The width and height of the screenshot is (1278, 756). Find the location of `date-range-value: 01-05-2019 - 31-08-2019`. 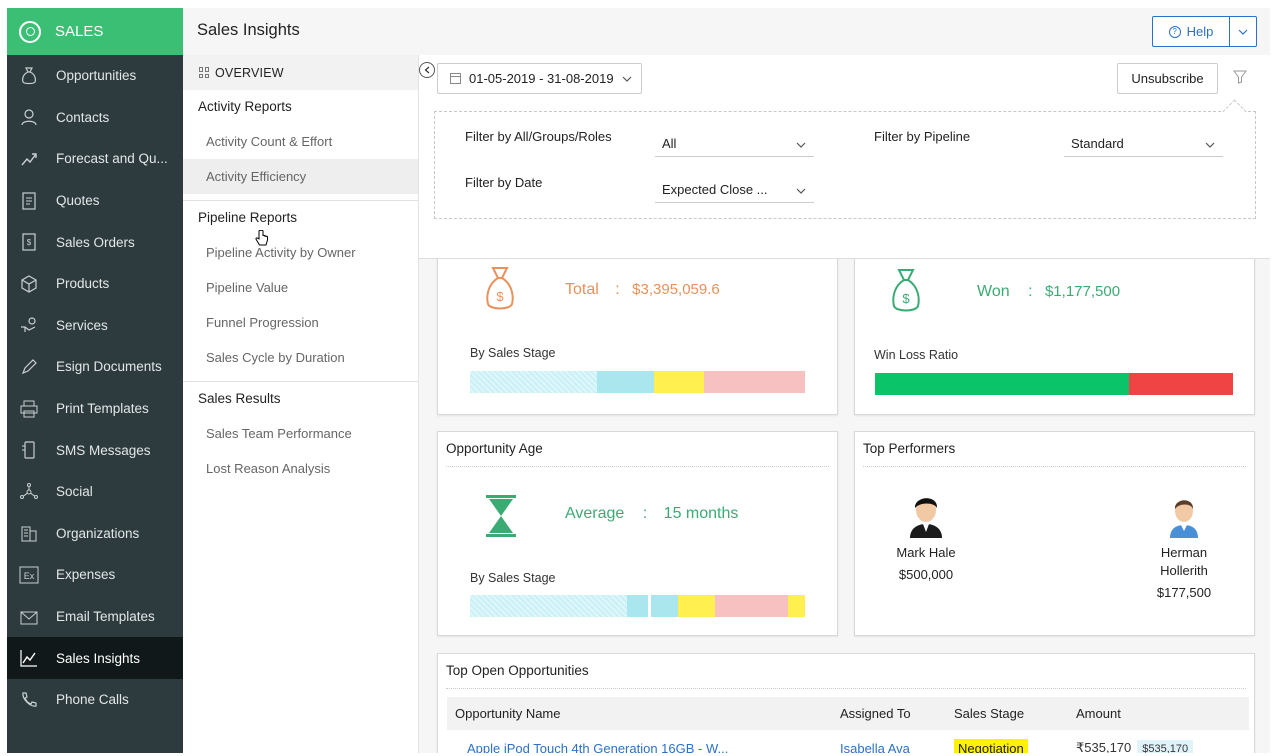

date-range-value: 01-05-2019 - 31-08-2019 is located at coordinates (541, 78).